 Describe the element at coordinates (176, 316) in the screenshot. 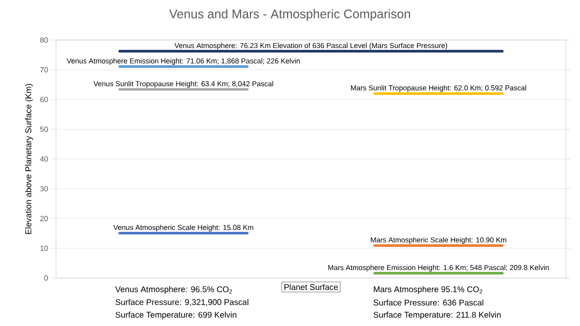

I see `text: Surface Temperature: 699 Kelvin` at that location.